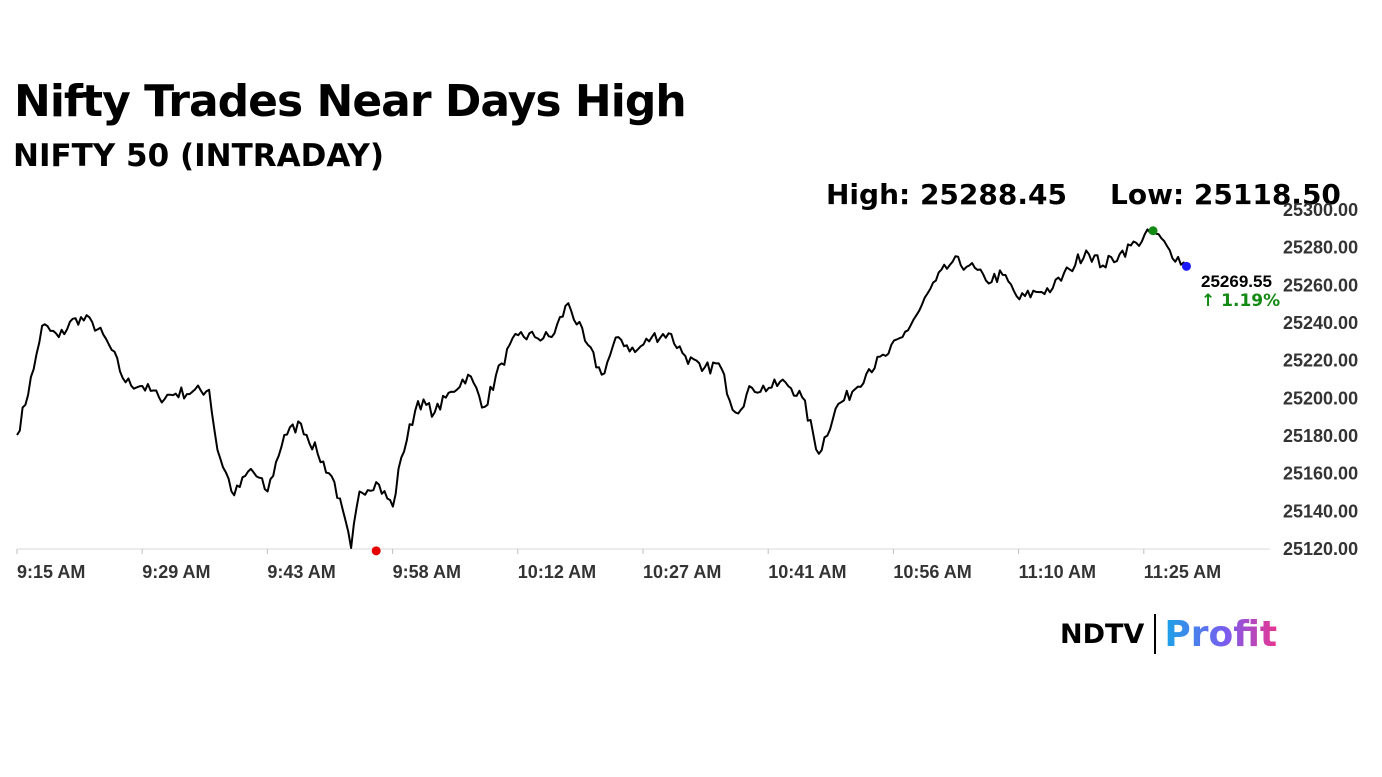  I want to click on y-tick-label: 25300.00, so click(1320, 210).